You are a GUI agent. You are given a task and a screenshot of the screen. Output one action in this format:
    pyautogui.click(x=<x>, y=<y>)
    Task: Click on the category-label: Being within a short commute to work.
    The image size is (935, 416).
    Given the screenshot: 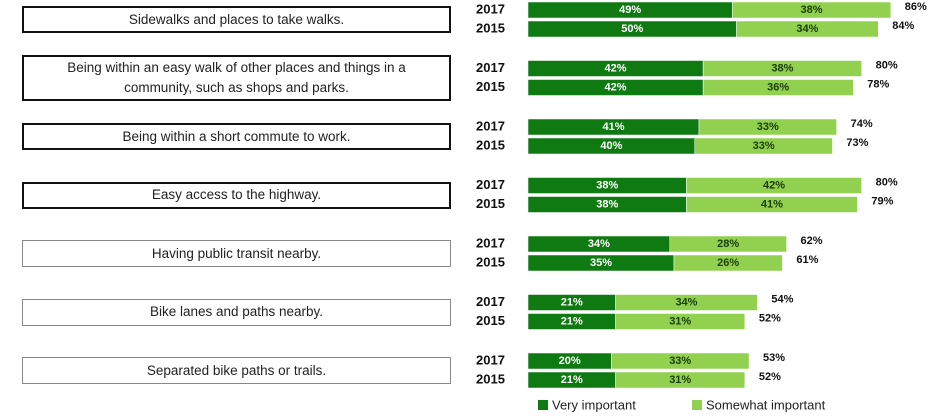 What is the action you would take?
    pyautogui.click(x=236, y=136)
    